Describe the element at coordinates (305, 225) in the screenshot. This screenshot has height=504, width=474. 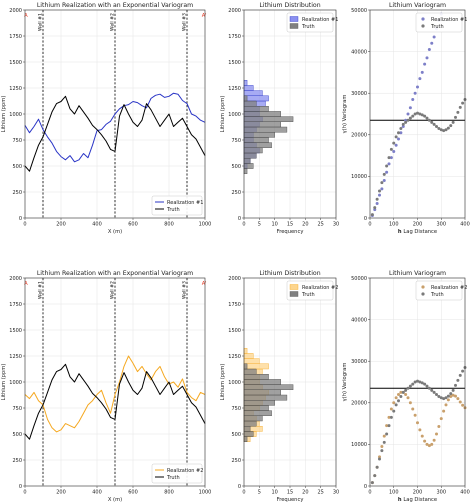
I see `x-tick-label: 20` at that location.